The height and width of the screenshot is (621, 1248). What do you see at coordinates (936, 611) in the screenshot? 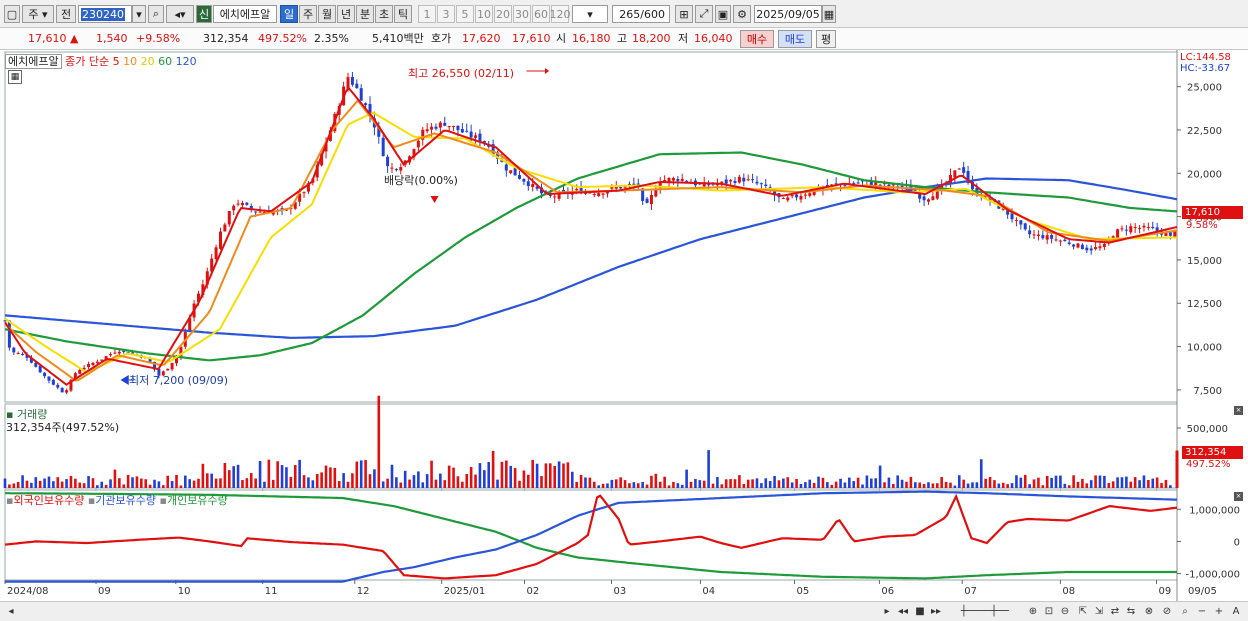
I see `forward-icon: ▸▸` at bounding box center [936, 611].